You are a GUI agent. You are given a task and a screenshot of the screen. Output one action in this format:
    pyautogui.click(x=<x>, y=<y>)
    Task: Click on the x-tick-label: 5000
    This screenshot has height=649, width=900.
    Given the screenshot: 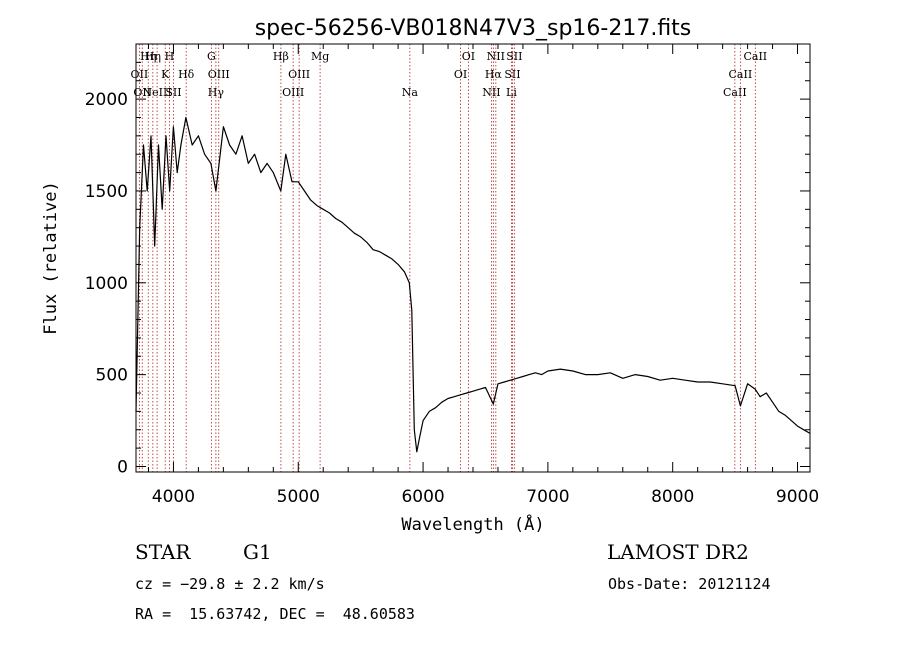 What is the action you would take?
    pyautogui.click(x=298, y=497)
    